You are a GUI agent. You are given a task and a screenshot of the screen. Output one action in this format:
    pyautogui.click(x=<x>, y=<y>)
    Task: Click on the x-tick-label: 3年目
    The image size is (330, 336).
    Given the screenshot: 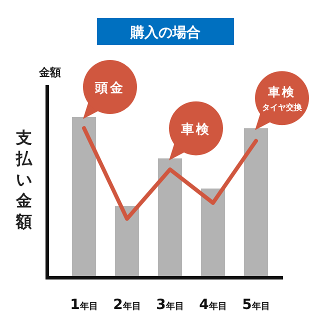 What is the action you would take?
    pyautogui.click(x=170, y=305)
    